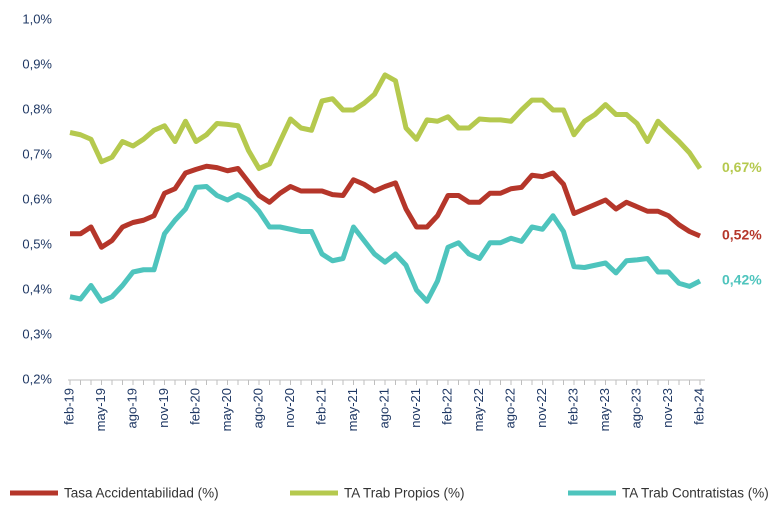 Image resolution: width=774 pixels, height=508 pixels. What do you see at coordinates (667, 408) in the screenshot?
I see `x-tick-label: nov-23` at bounding box center [667, 408].